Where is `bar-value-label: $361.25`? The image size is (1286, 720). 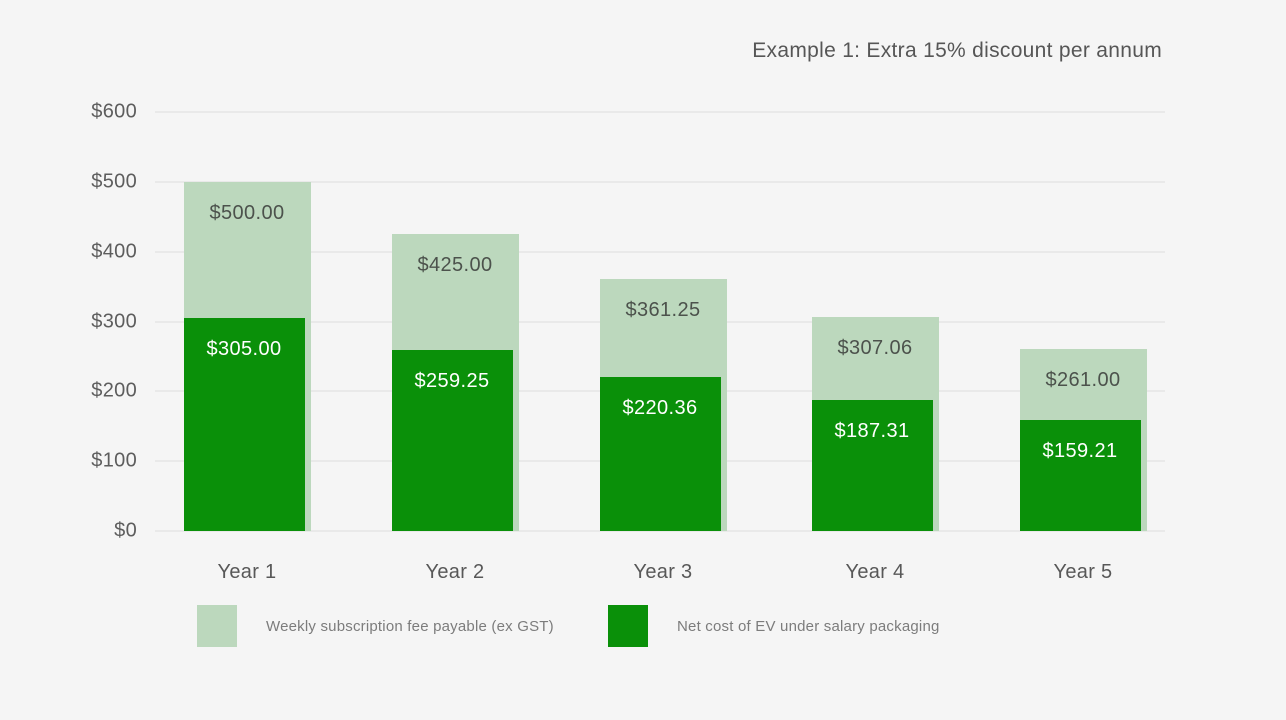
bar-value-label: $361.25 is located at coordinates (663, 309).